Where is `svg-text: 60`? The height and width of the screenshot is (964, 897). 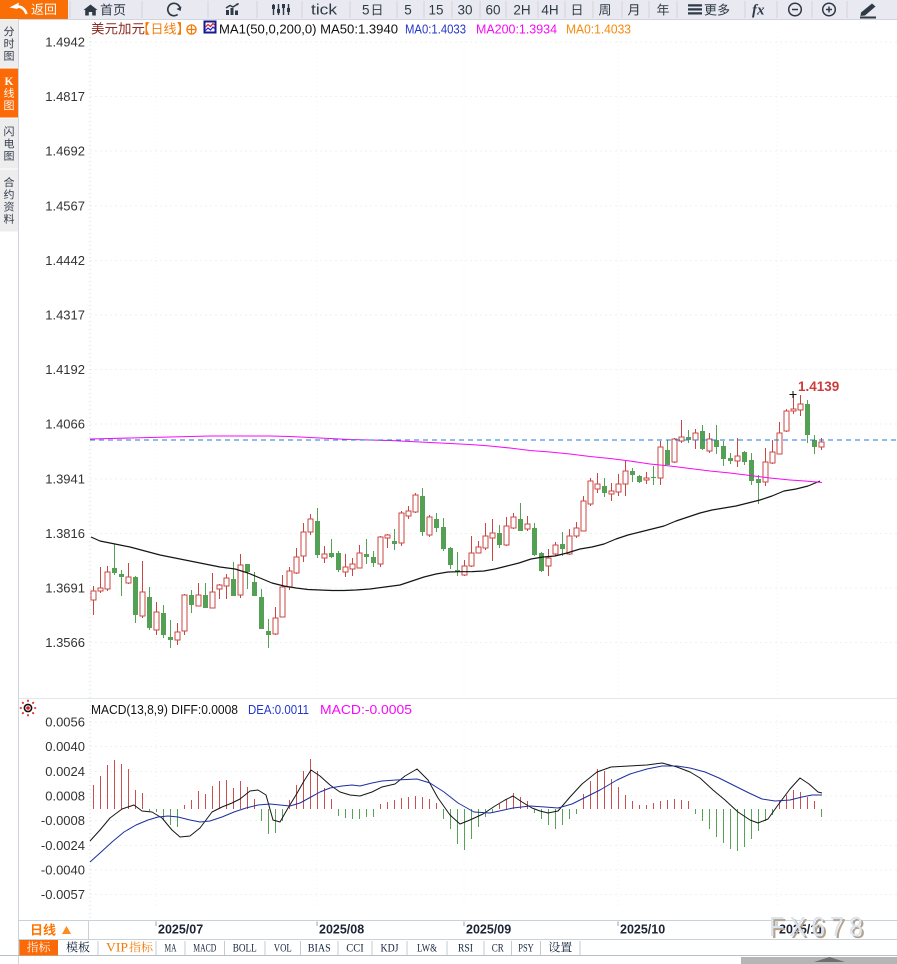 svg-text: 60 is located at coordinates (492, 10).